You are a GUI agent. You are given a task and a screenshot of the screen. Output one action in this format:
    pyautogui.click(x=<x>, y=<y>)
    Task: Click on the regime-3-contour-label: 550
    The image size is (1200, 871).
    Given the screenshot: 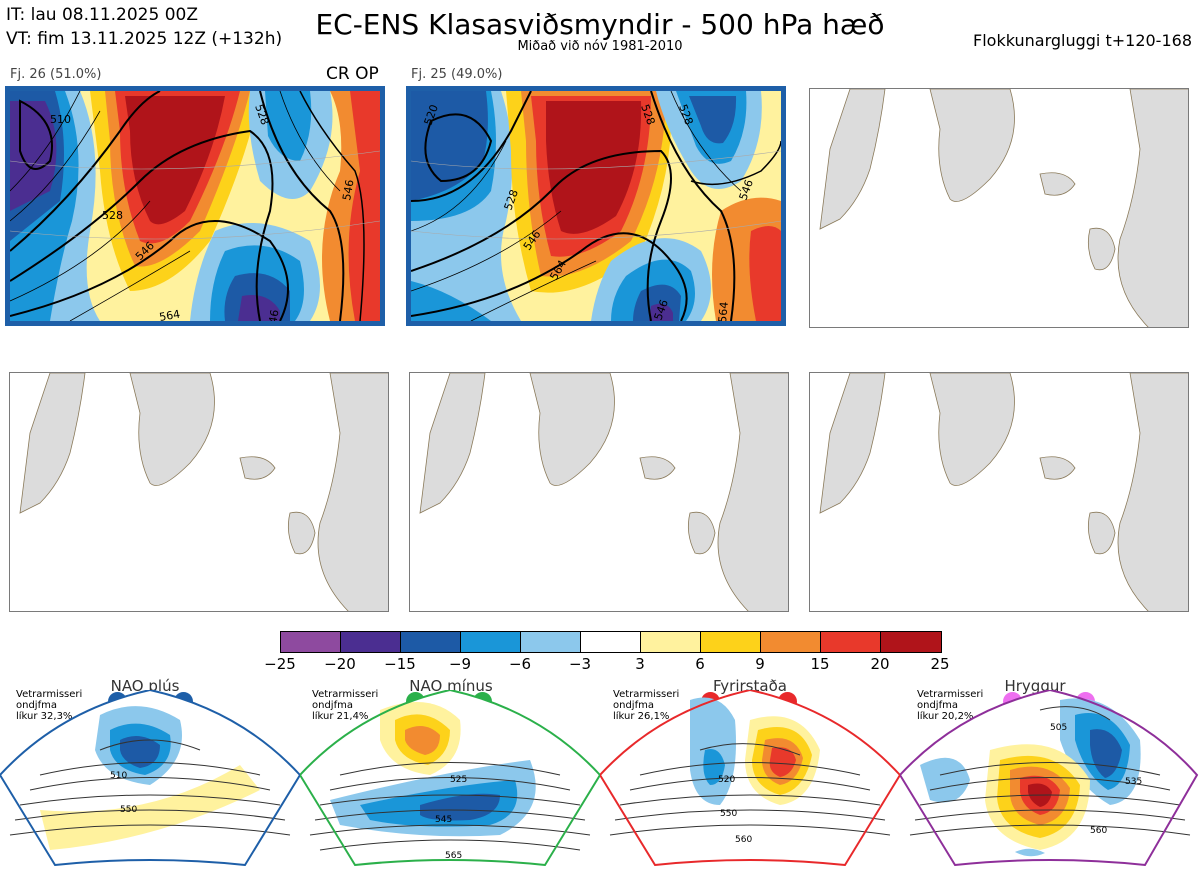 What is the action you would take?
    pyautogui.click(x=728, y=814)
    